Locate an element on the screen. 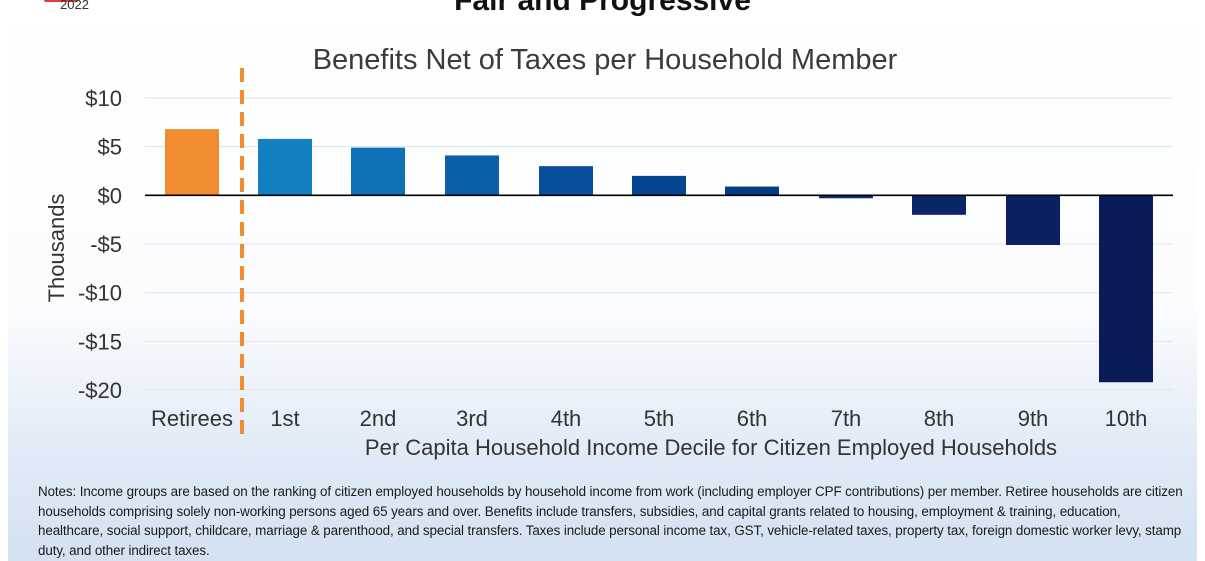 This screenshot has height=561, width=1205. x-tick-label: 9th is located at coordinates (1033, 418).